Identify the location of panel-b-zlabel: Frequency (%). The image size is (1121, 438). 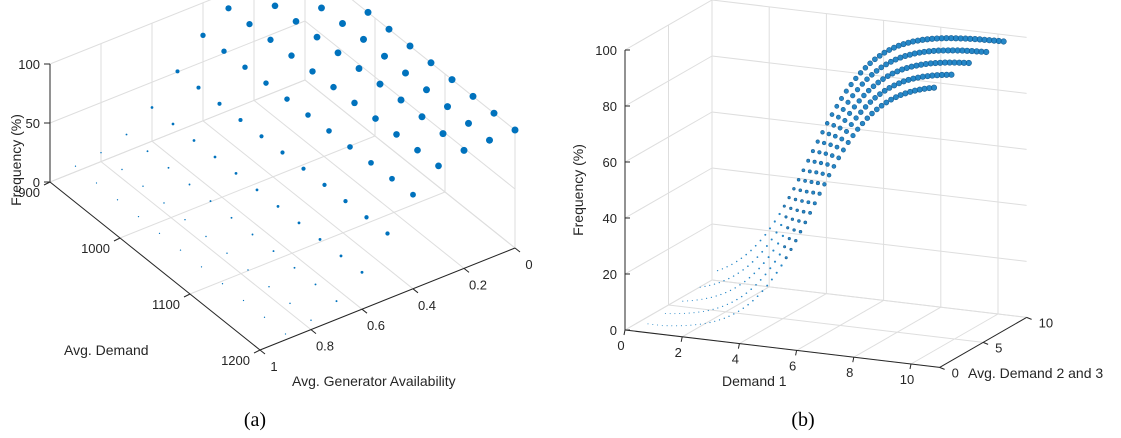
(578, 190).